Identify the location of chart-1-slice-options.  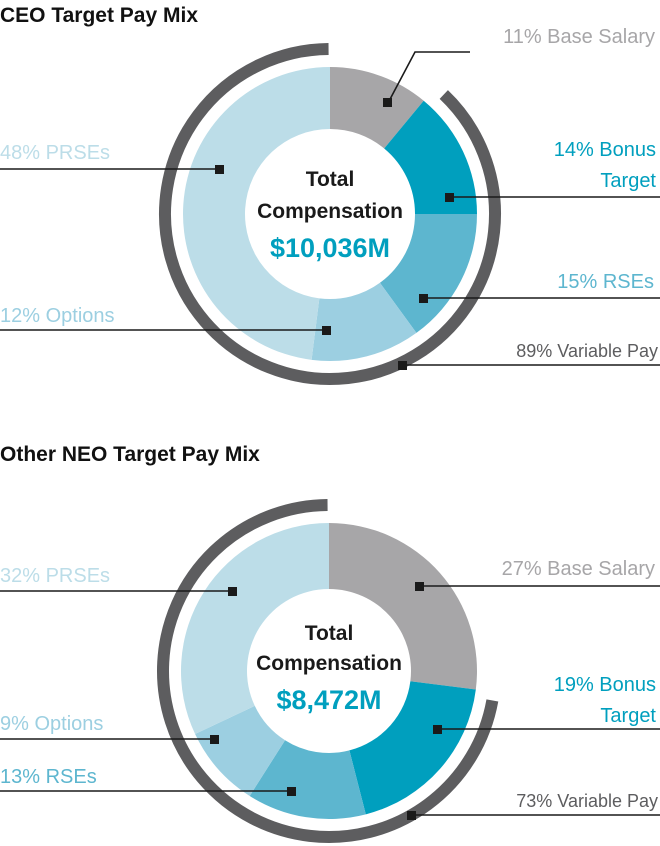
(364, 321).